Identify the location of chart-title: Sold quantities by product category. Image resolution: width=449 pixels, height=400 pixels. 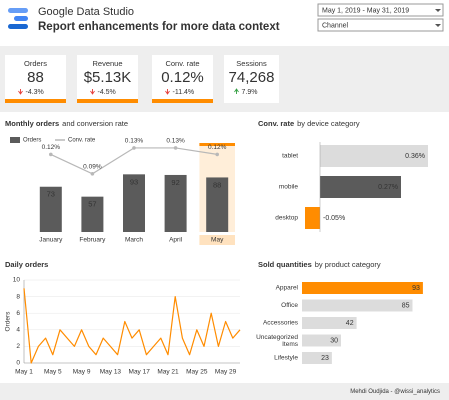
(319, 264).